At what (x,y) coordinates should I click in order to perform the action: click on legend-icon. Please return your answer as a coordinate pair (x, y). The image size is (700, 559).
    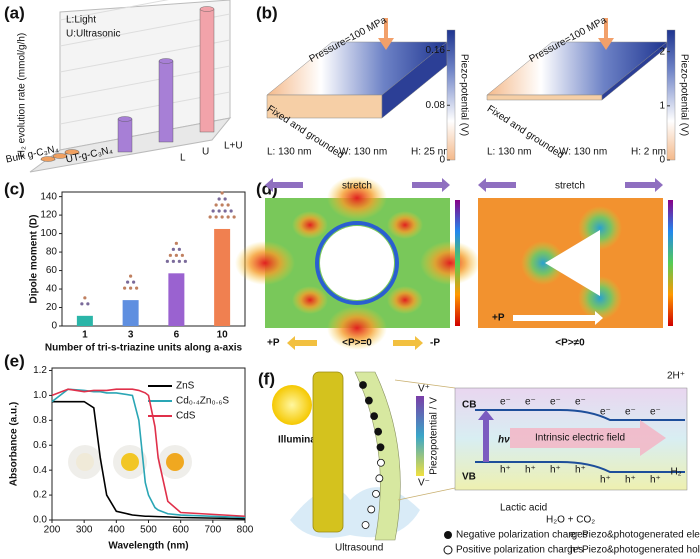
    Looking at the image, I should click on (448, 550).